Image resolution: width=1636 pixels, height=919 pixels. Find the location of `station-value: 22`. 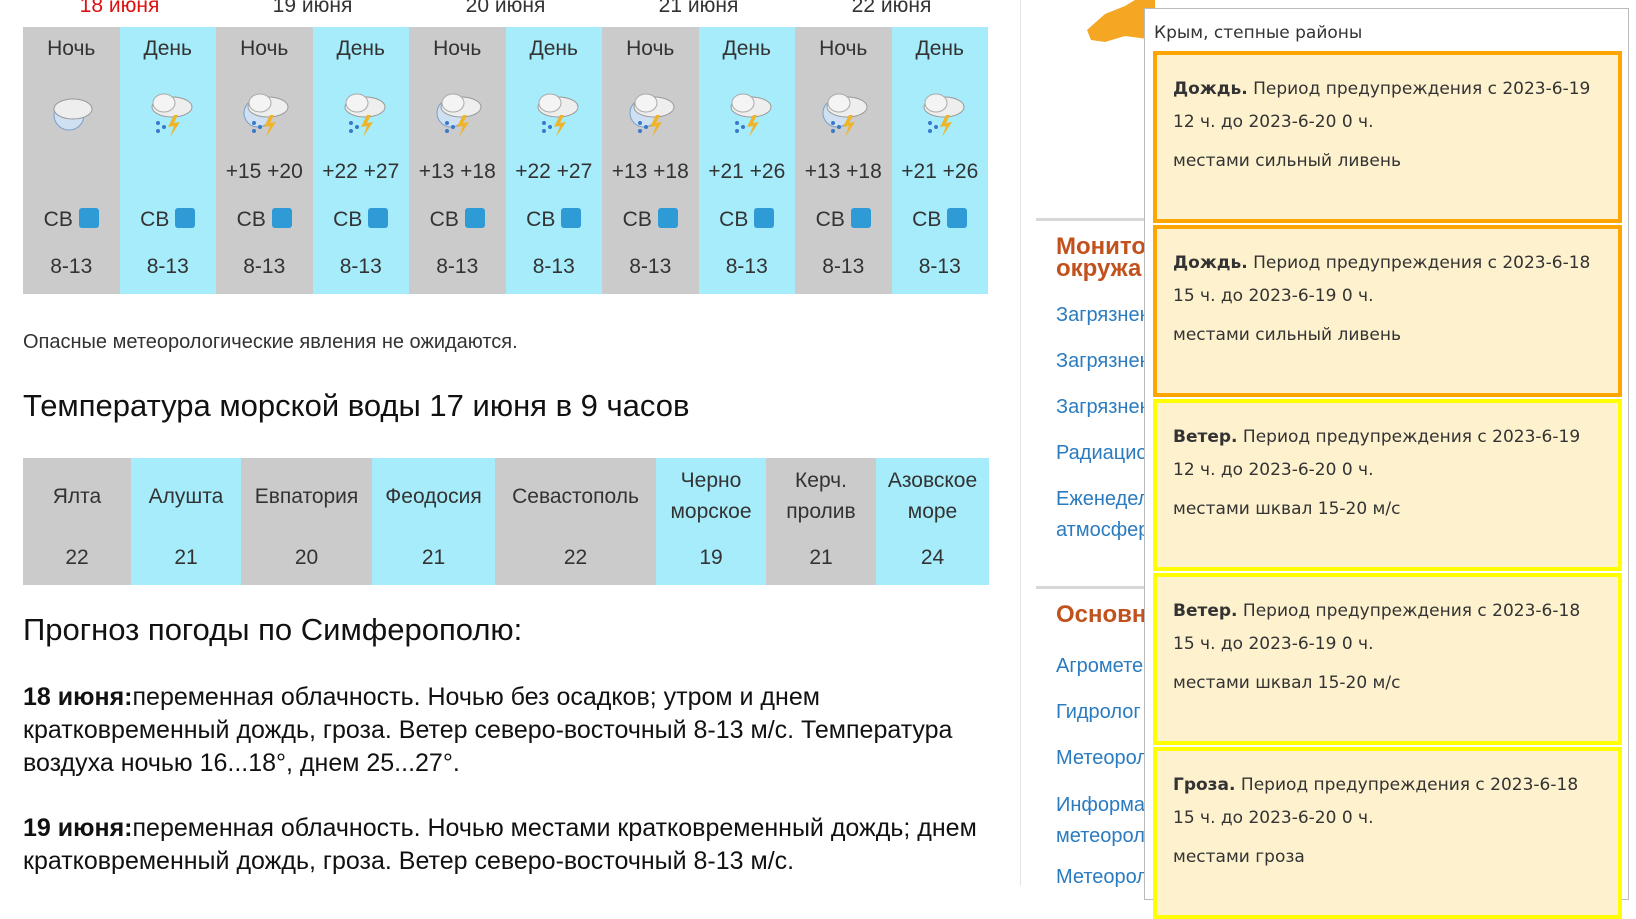

station-value: 22 is located at coordinates (575, 557).